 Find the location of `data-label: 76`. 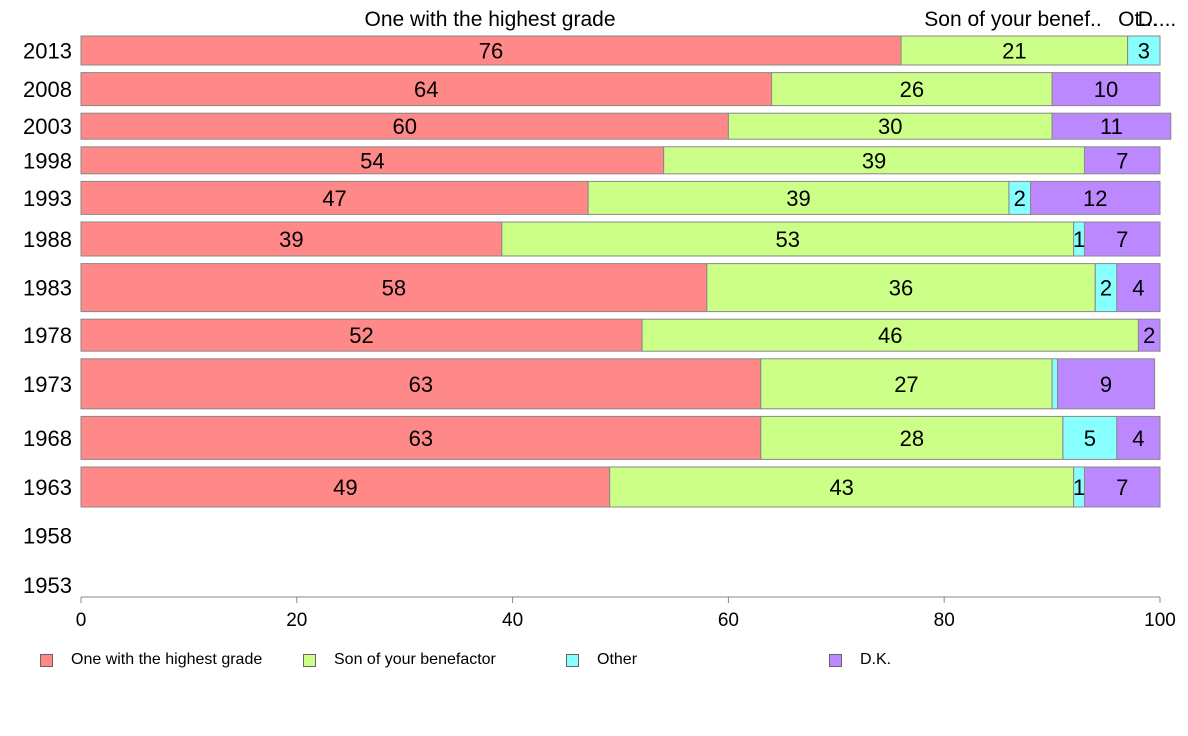

data-label: 76 is located at coordinates (491, 51).